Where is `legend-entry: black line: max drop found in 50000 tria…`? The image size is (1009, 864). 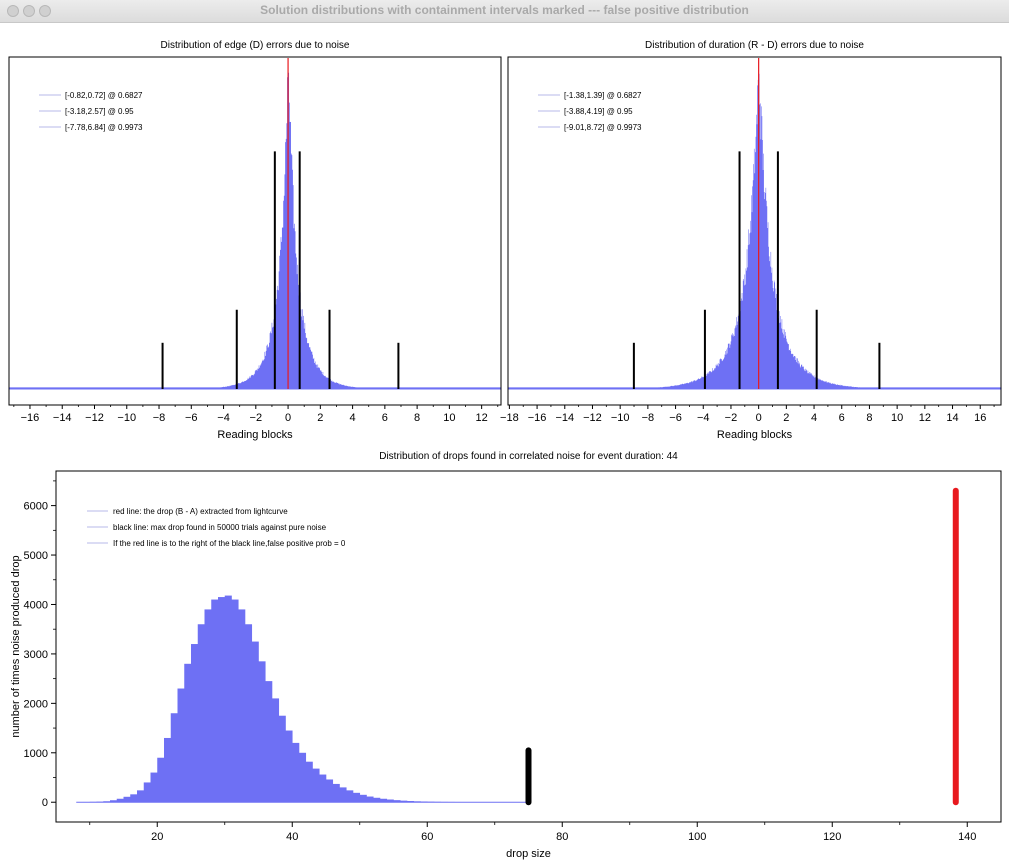 legend-entry: black line: max drop found in 50000 tria… is located at coordinates (220, 527).